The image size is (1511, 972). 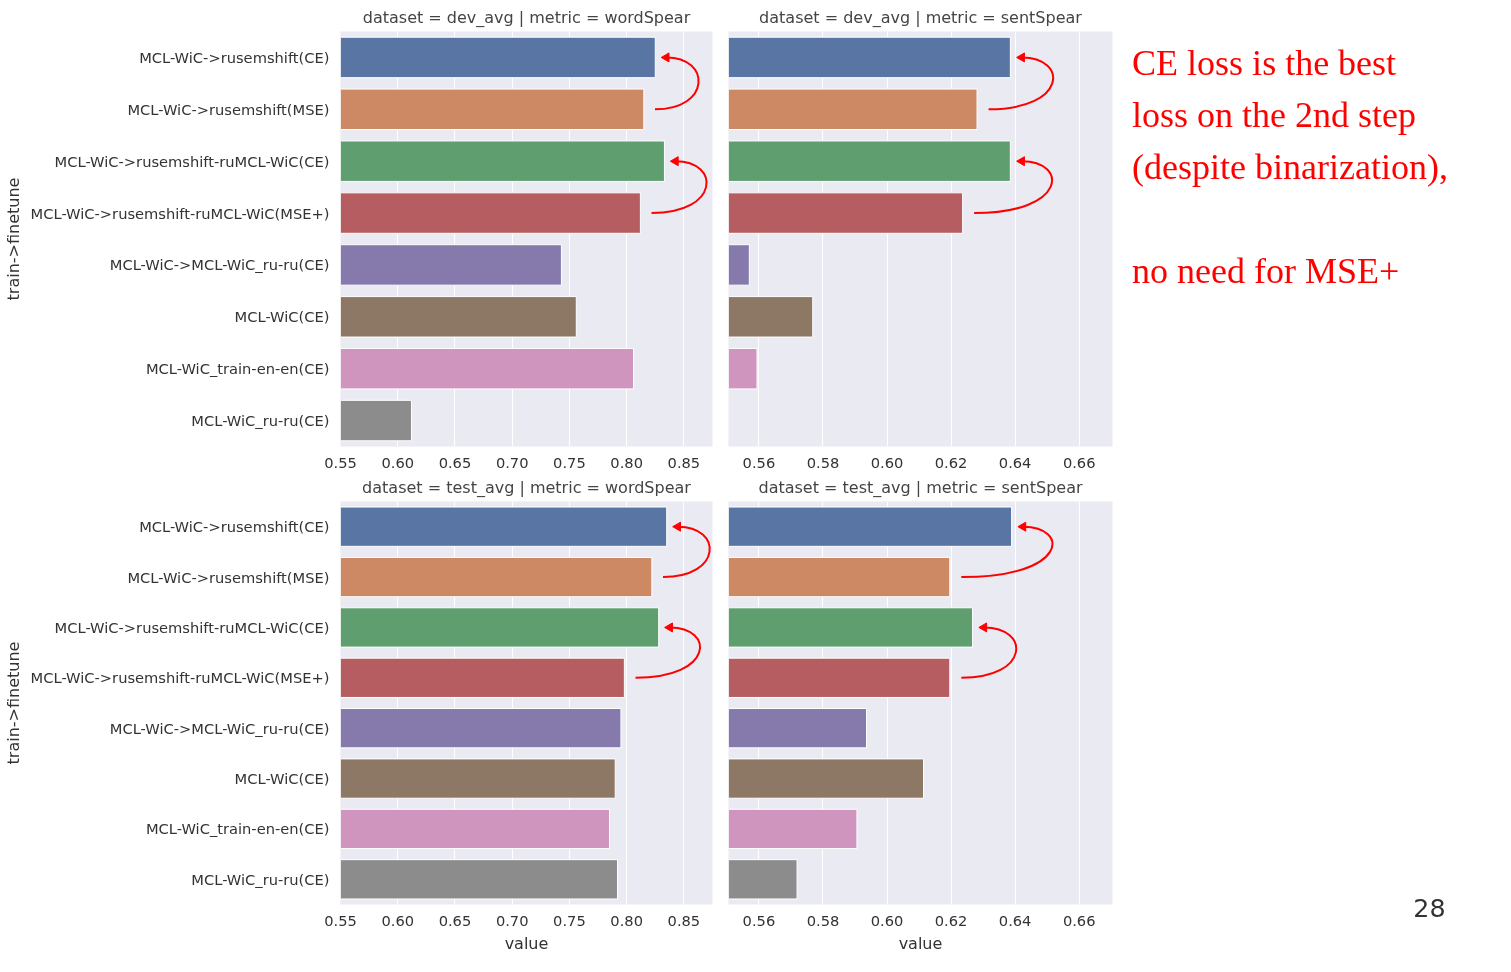 I want to click on text: CE loss is the best loss on the 2nd step (despite binarization), no need for MSE+, so click(x=1290, y=167).